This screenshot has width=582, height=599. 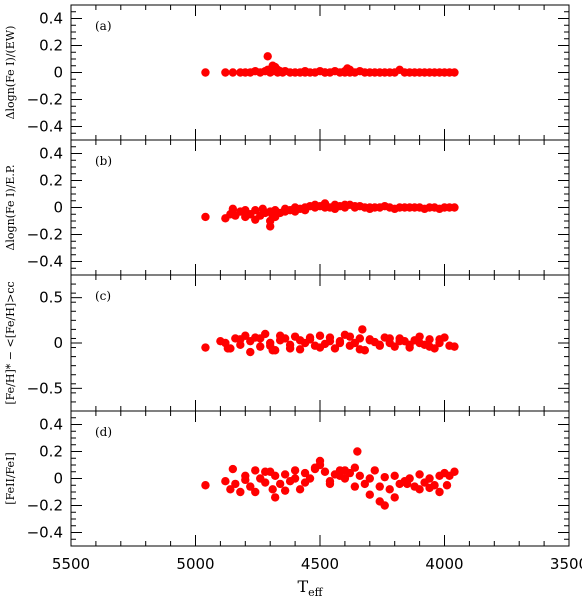 What do you see at coordinates (103, 432) in the screenshot?
I see `panel-tag: (d)` at bounding box center [103, 432].